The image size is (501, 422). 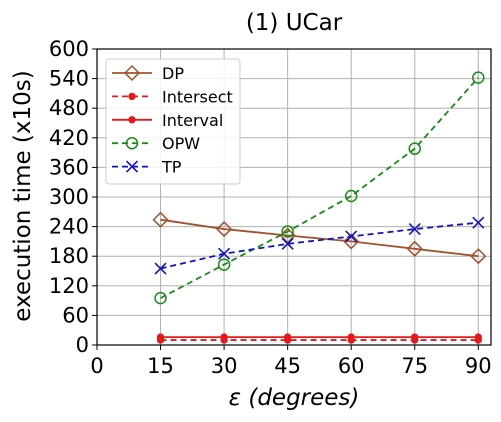 I want to click on x-tick-label: 0, so click(x=96, y=366).